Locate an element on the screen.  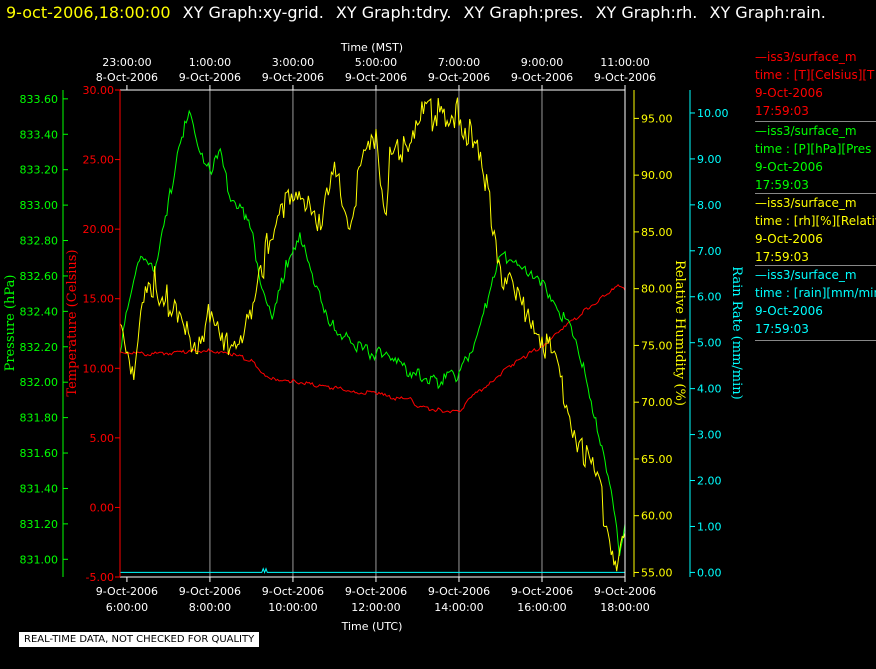
rh-tick-label: 65.00 is located at coordinates (657, 459).